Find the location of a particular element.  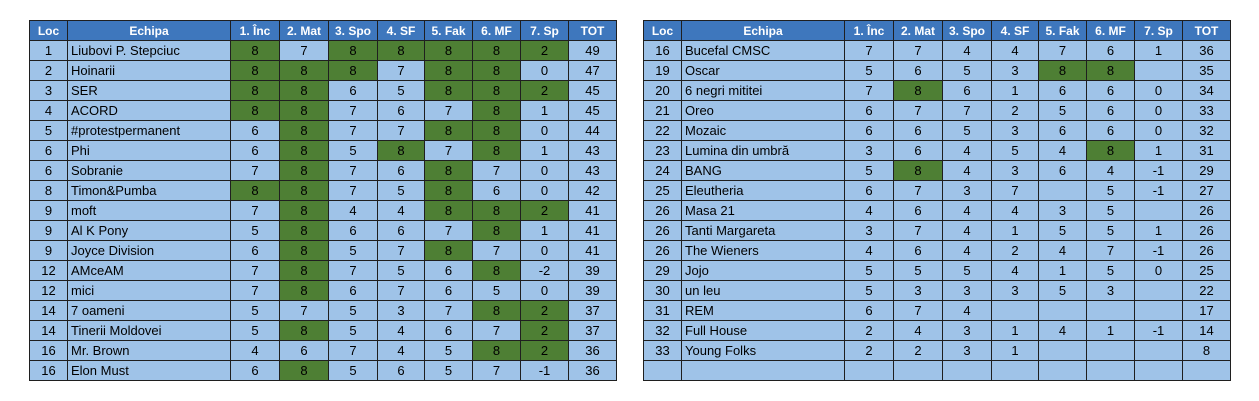

total-cell: 33 is located at coordinates (1206, 110).